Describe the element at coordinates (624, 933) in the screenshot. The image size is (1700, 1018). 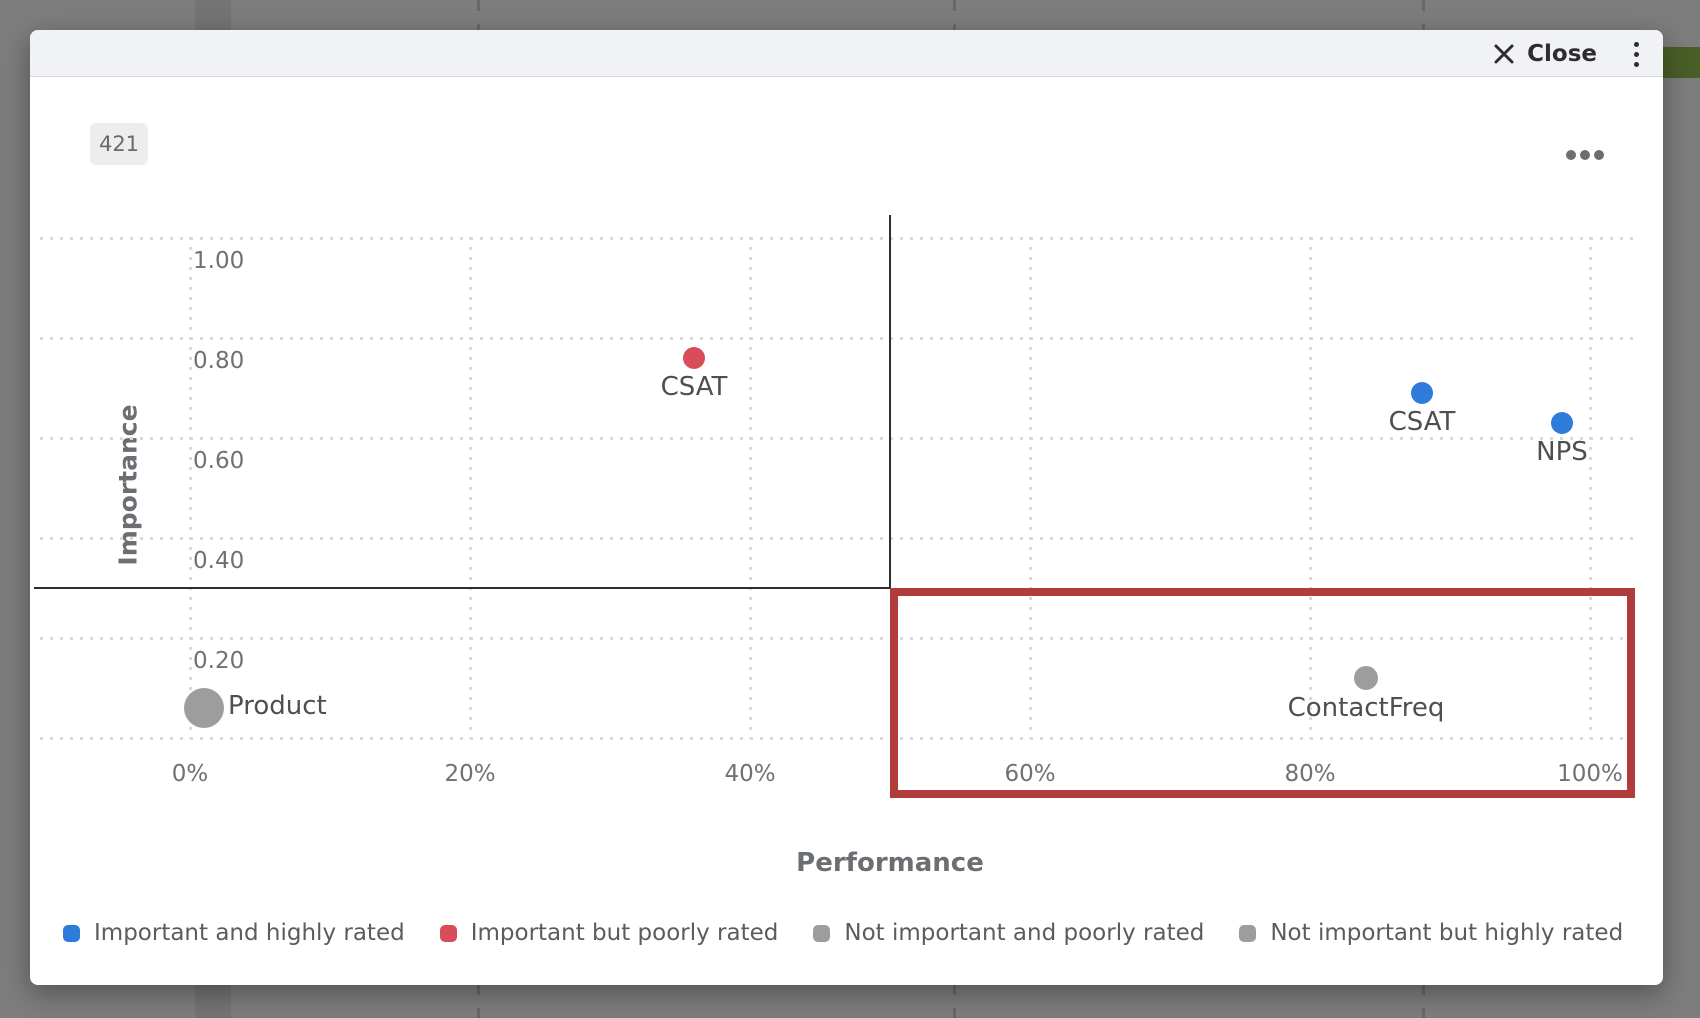
I see `legend-label: Important but poorly rated` at that location.